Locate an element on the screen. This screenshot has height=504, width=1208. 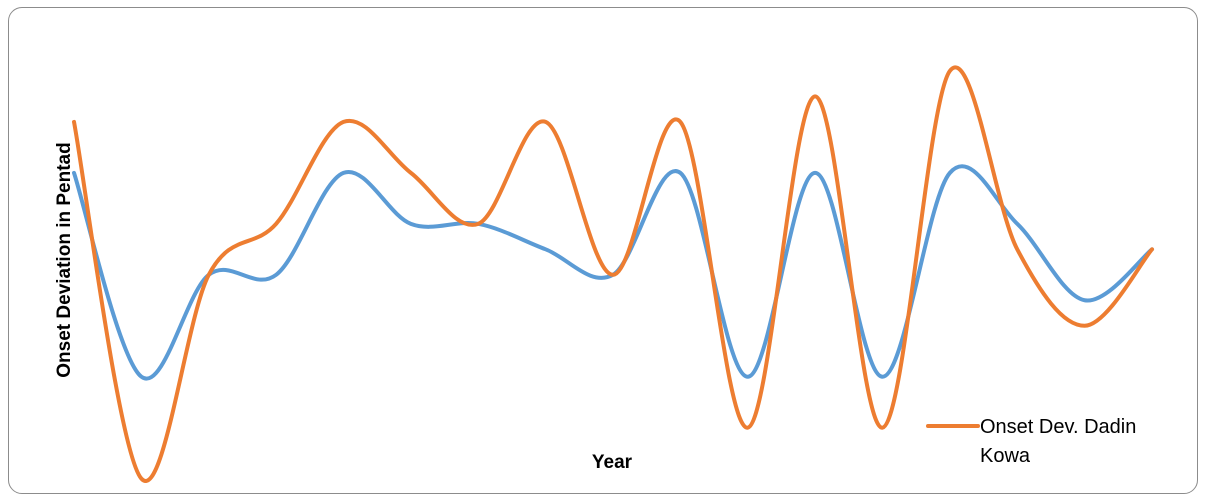
x-axis-title: Year is located at coordinates (612, 462).